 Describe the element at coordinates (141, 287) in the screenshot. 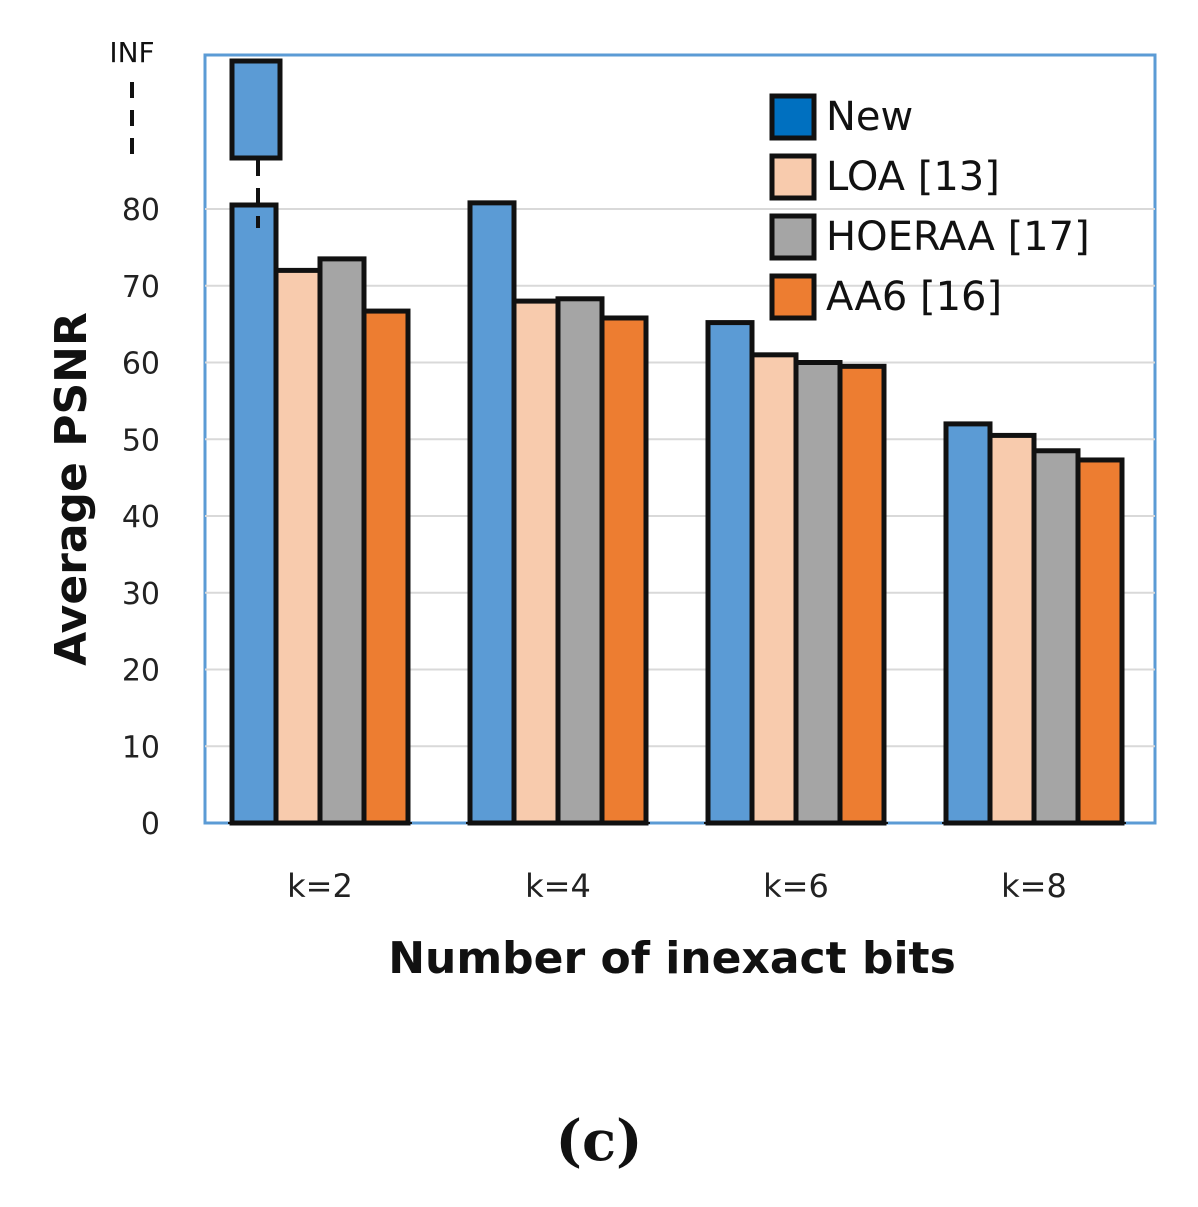

I see `y-tick-label: 70` at that location.